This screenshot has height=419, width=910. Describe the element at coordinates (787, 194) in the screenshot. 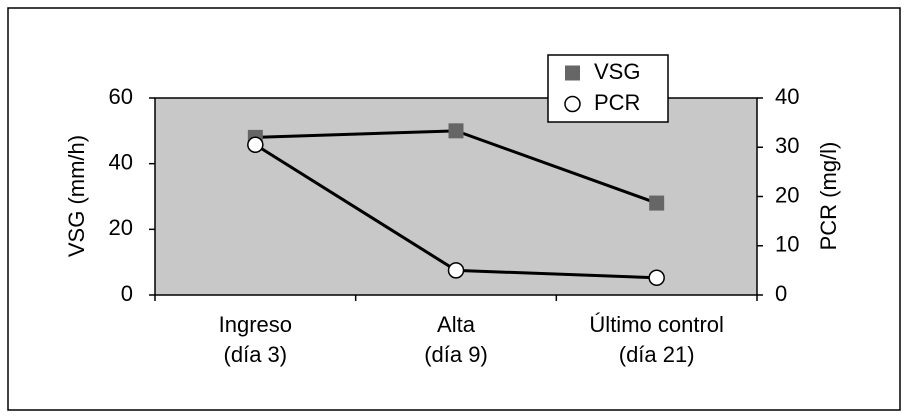

I see `y2-tick-label: 20` at that location.